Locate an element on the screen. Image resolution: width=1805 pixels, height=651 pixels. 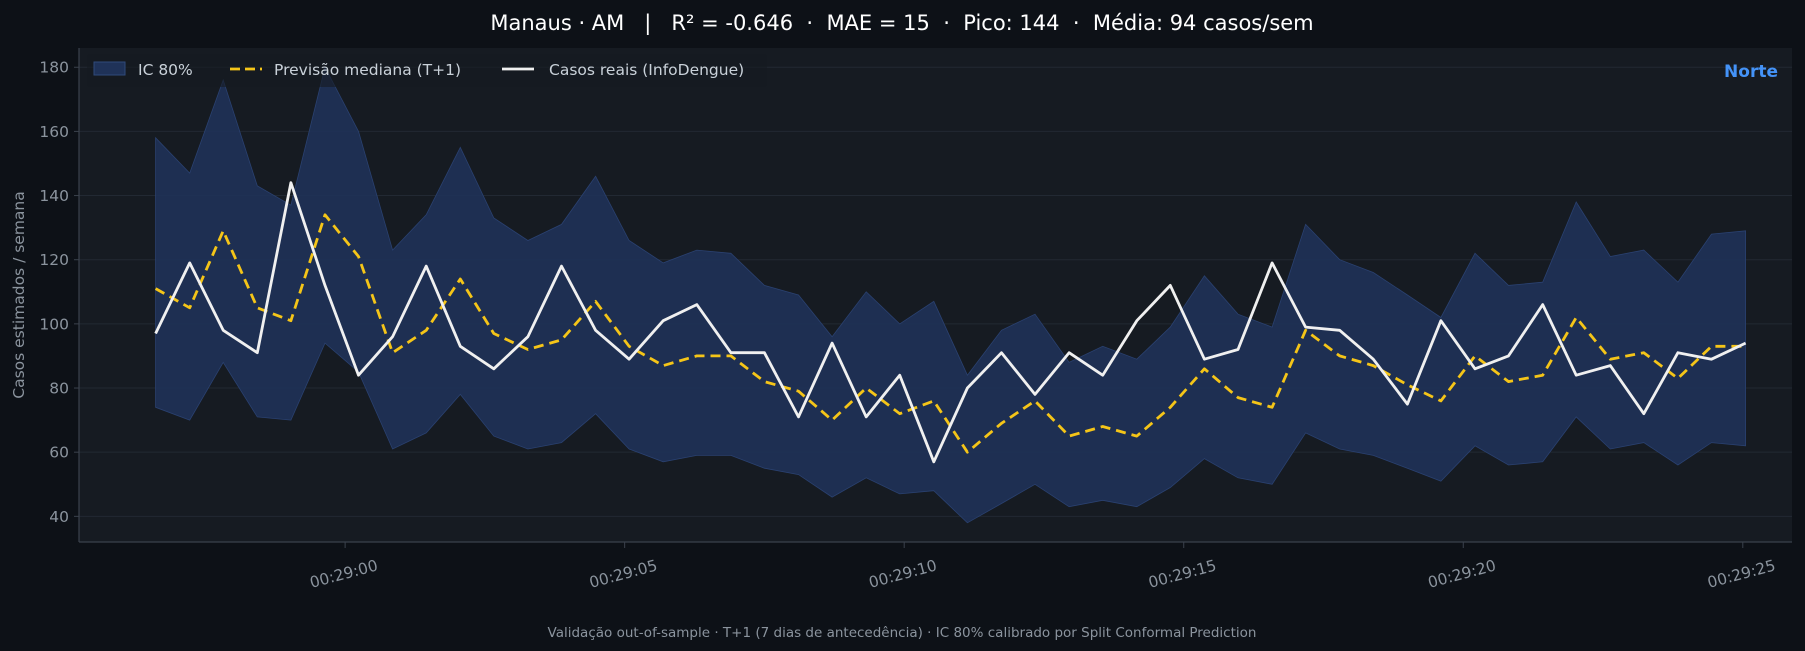
legend-label-median: Previsão mediana (T+1) is located at coordinates (367, 70).